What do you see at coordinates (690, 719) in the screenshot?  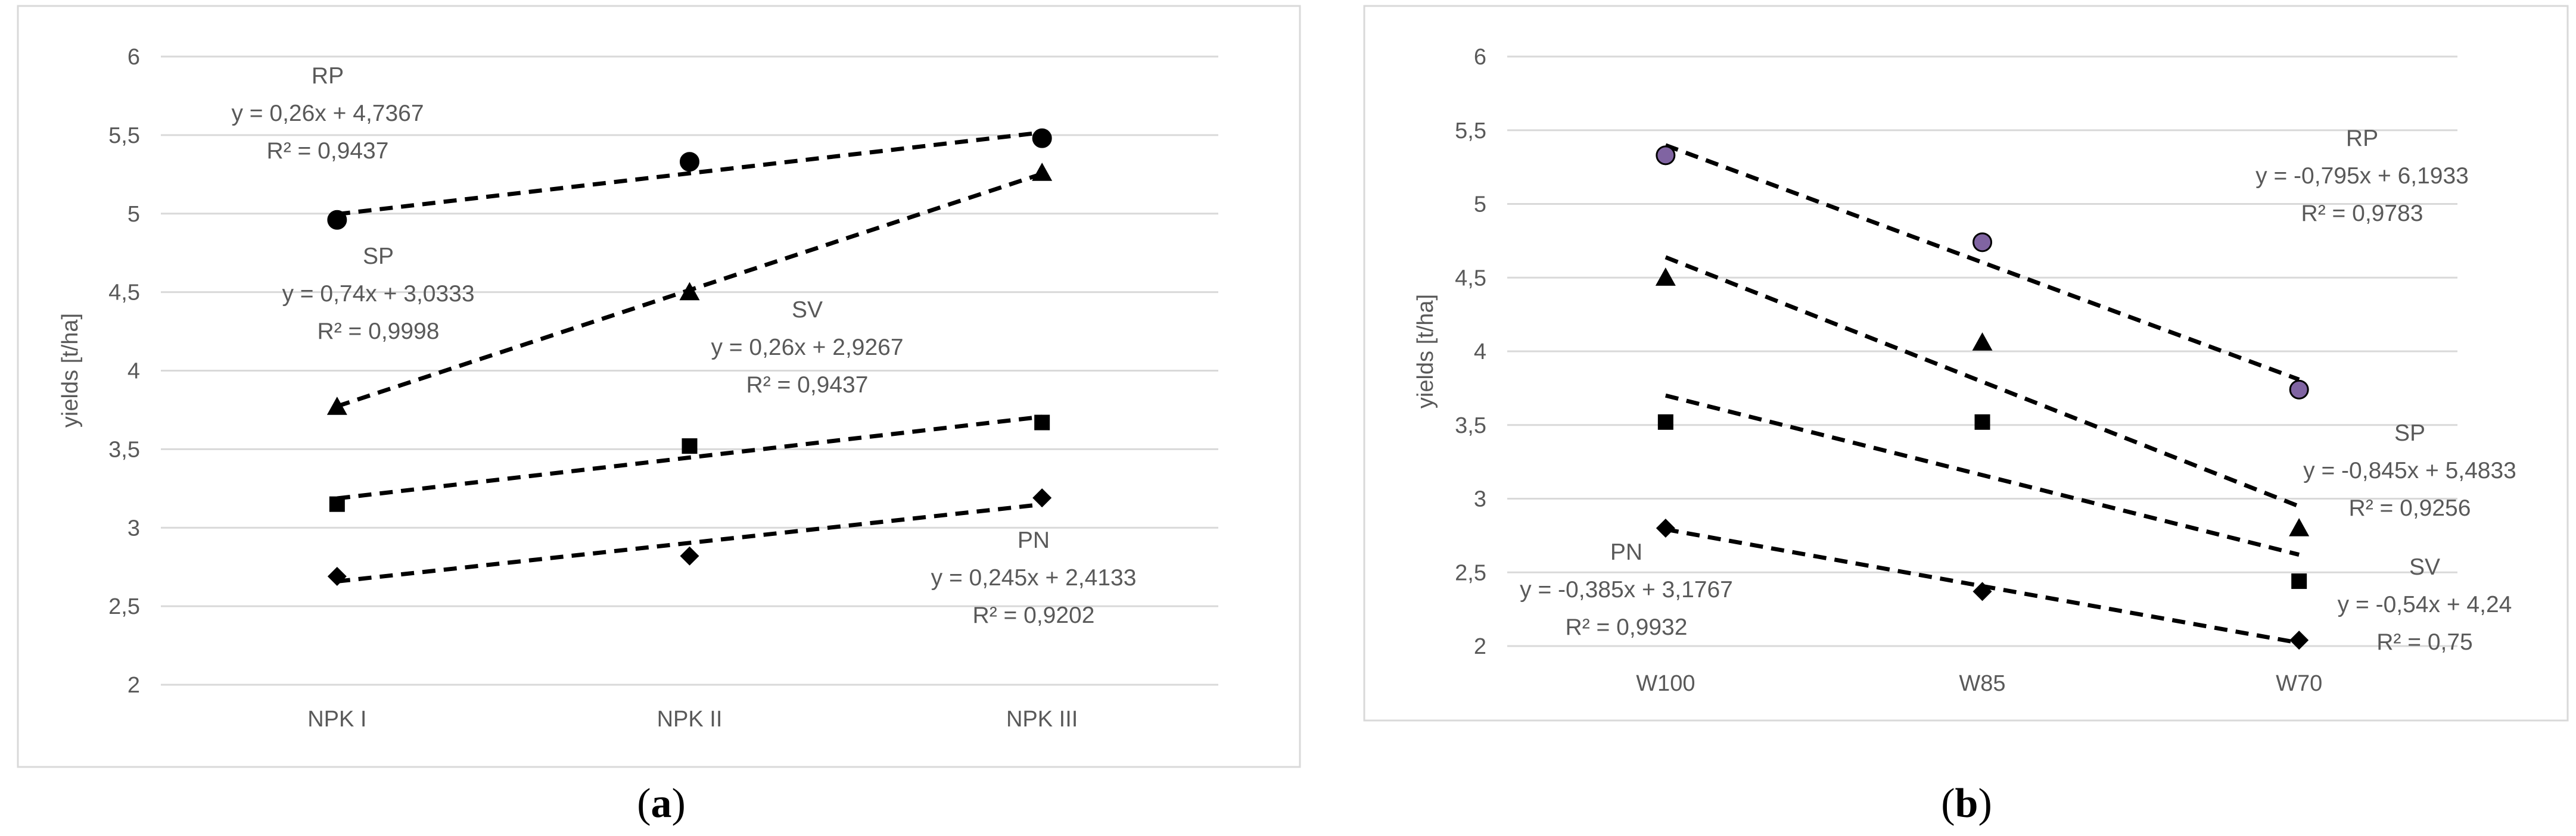 I see `x-tick-label: NPK II` at bounding box center [690, 719].